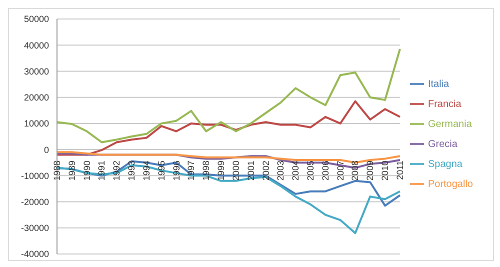 The width and height of the screenshot is (500, 267). What do you see at coordinates (439, 84) in the screenshot?
I see `legend-label: Italia` at bounding box center [439, 84].